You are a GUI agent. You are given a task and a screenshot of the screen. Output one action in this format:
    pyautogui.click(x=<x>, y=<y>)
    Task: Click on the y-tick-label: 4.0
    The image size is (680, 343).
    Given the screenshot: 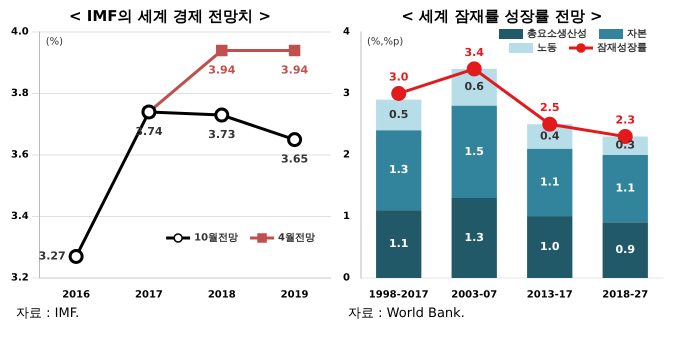 What is the action you would take?
    pyautogui.click(x=19, y=32)
    